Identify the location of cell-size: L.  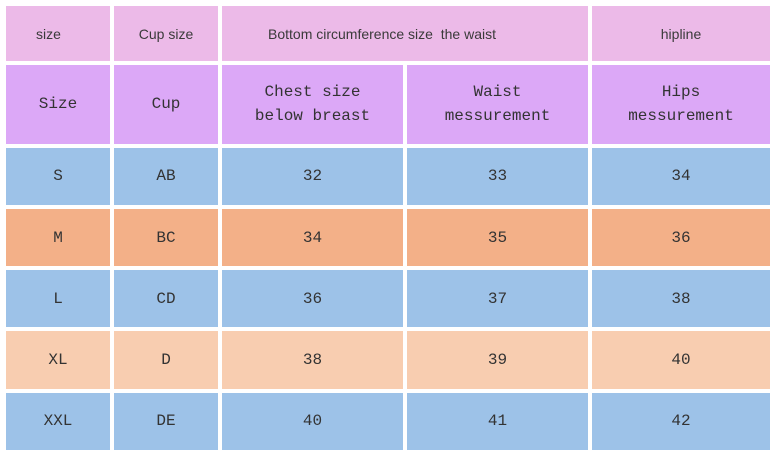
(58, 299).